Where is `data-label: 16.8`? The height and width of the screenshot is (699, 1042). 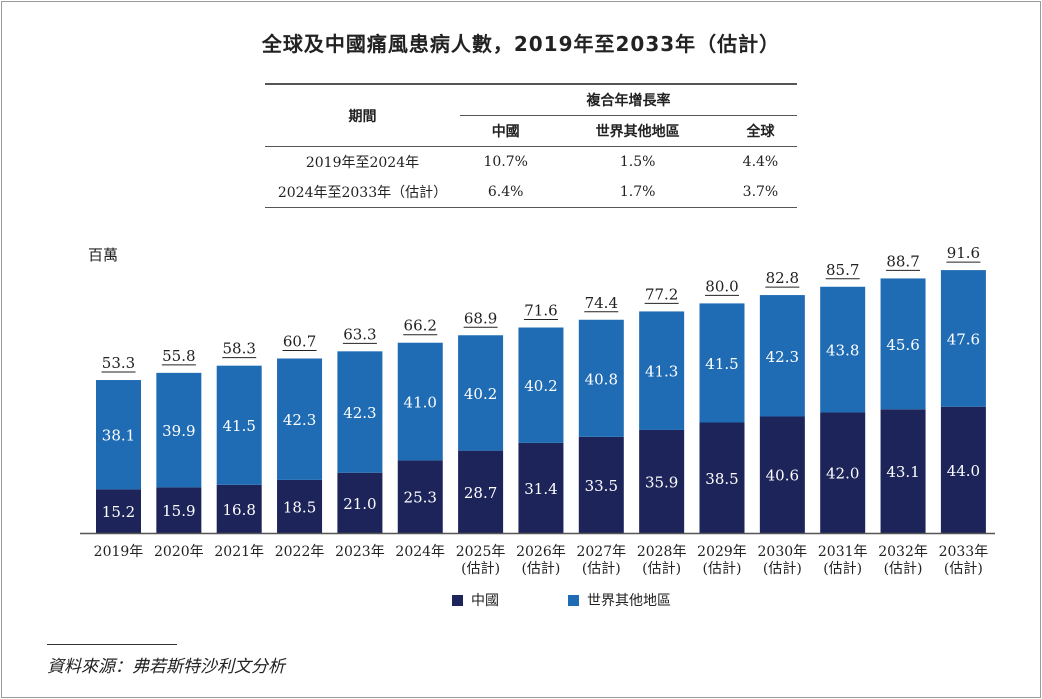 data-label: 16.8 is located at coordinates (238, 510).